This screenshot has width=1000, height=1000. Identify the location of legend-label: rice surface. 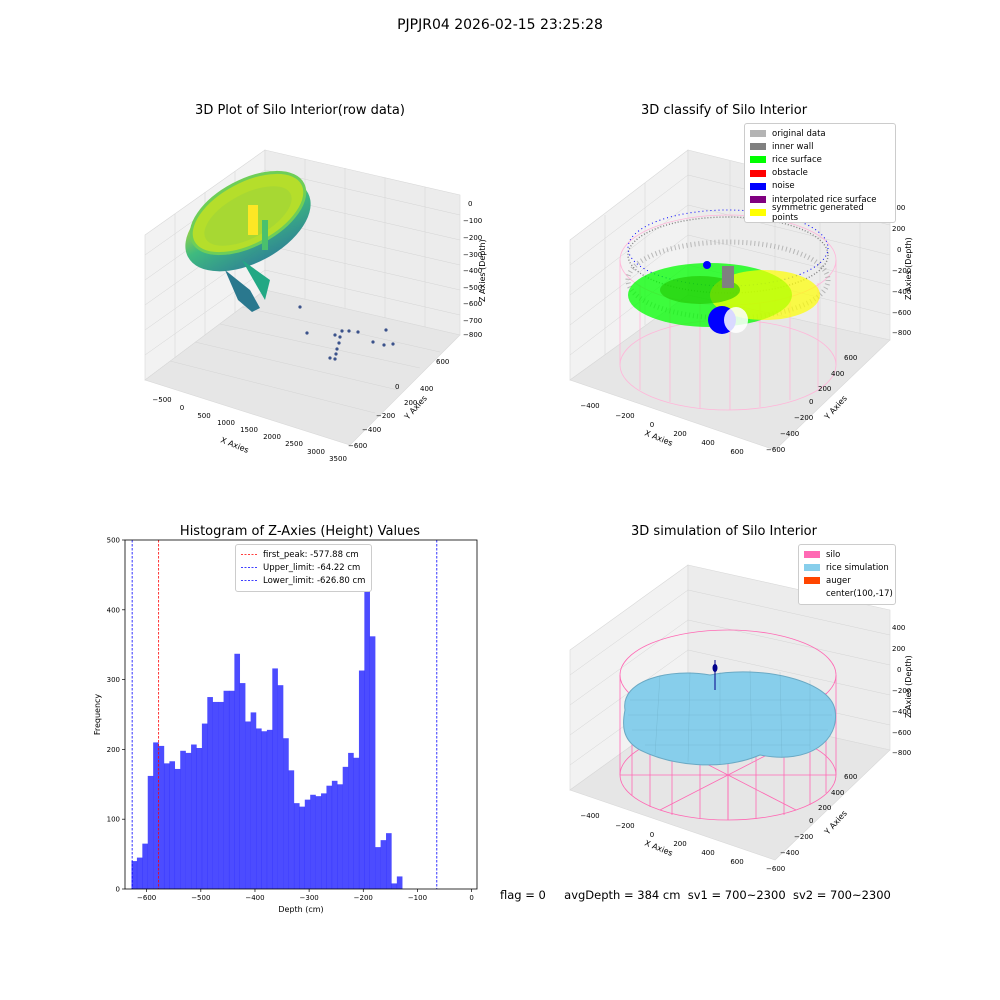
(797, 159).